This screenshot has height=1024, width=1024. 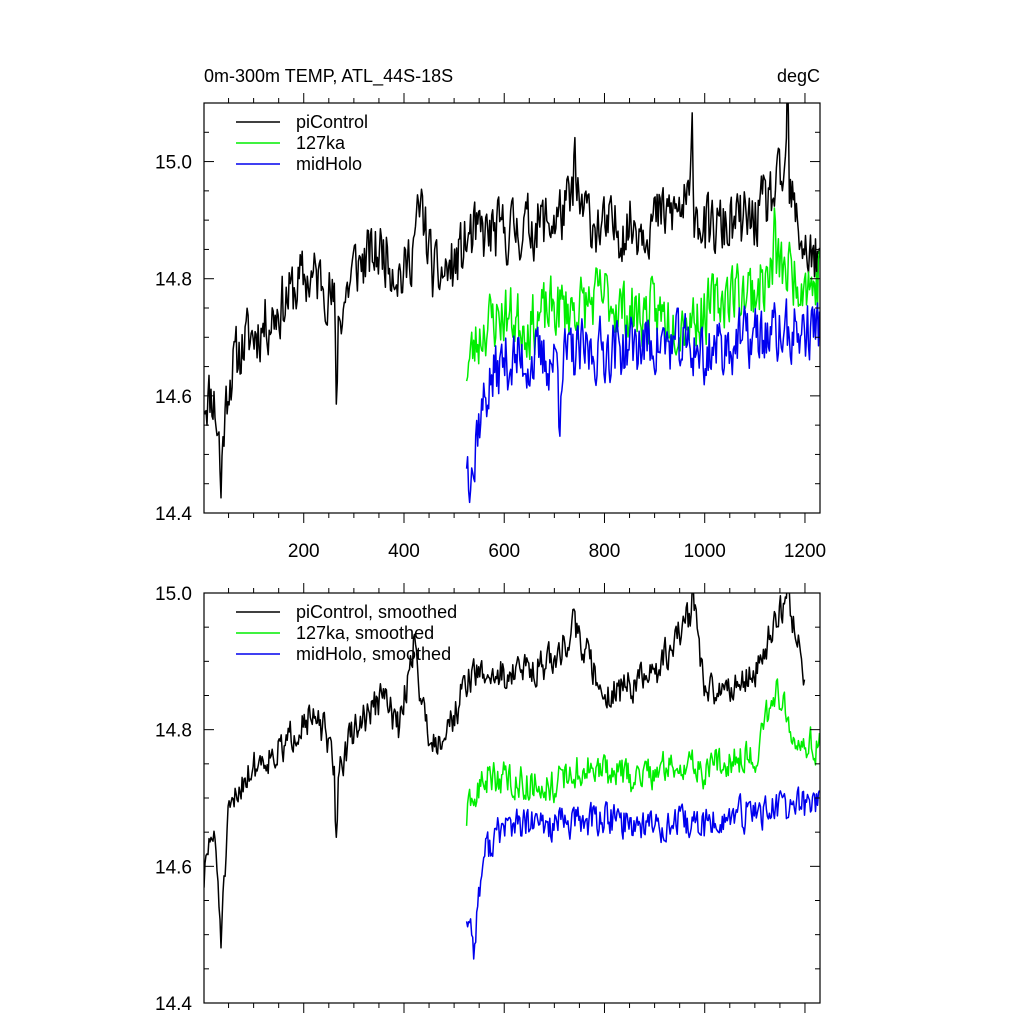 What do you see at coordinates (642, 752) in the screenshot?
I see `series-line-127ka-smoothed` at bounding box center [642, 752].